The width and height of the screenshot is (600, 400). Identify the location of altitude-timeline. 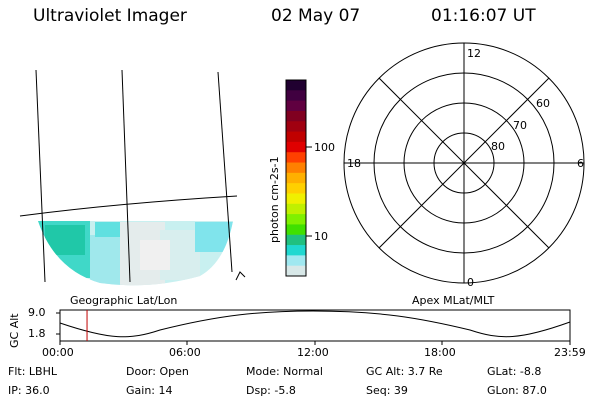
(313, 327).